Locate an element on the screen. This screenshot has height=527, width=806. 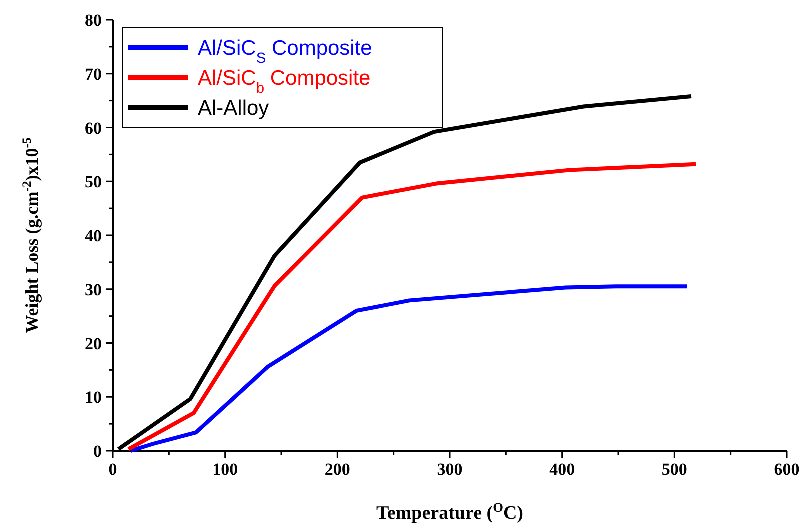
x-tick-label: 600 is located at coordinates (787, 469).